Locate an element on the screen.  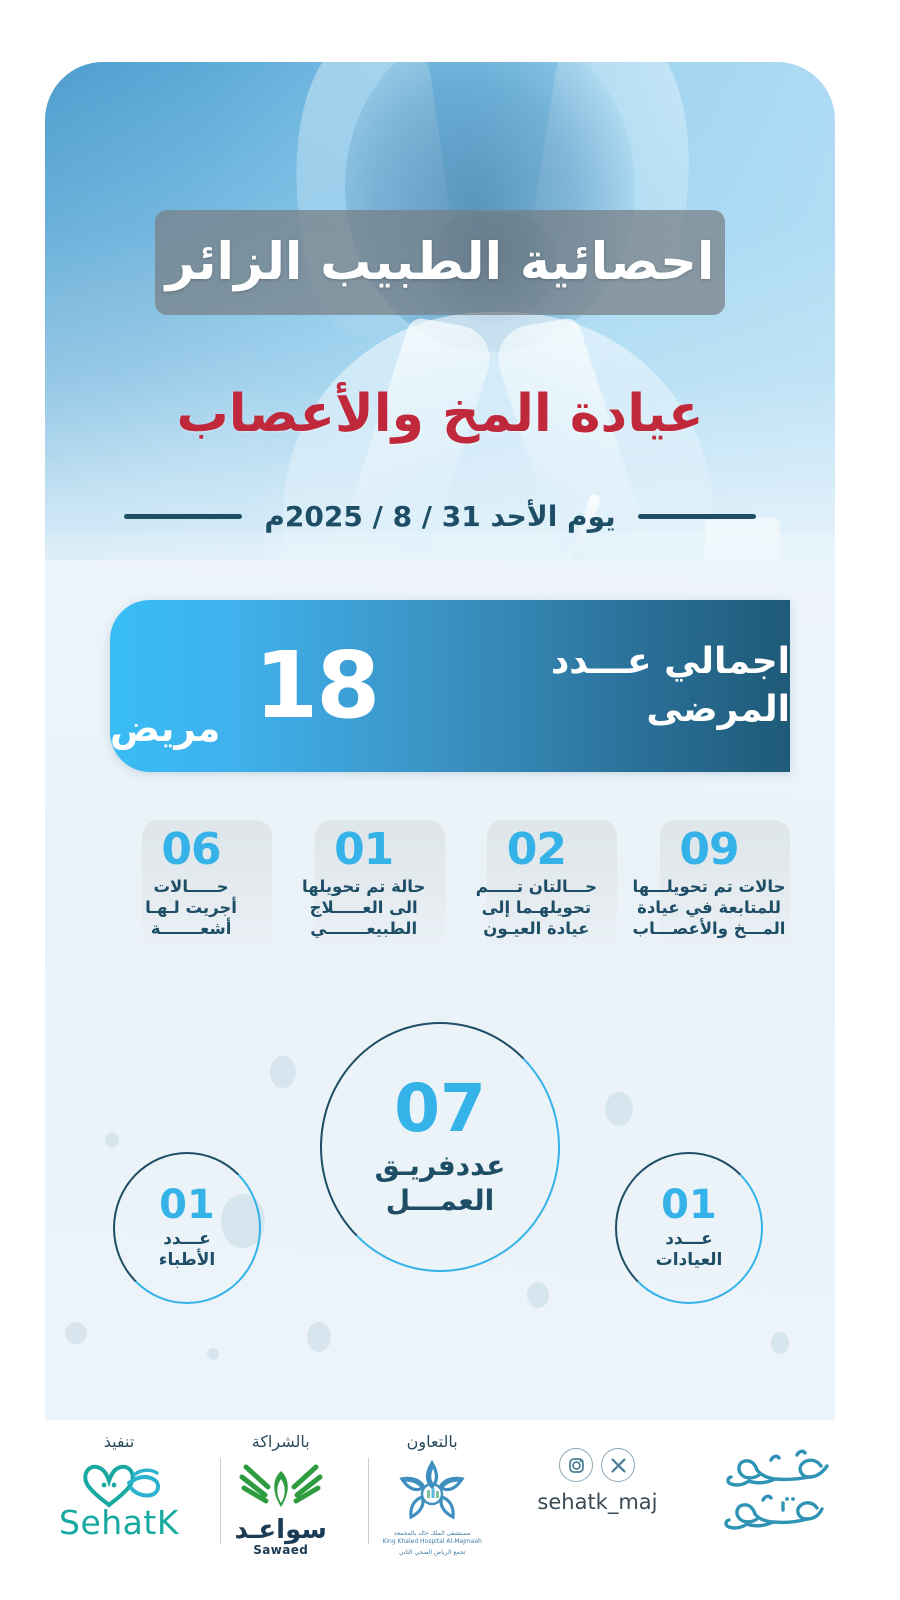
slogan-calligraphy-icon is located at coordinates (776, 1489).